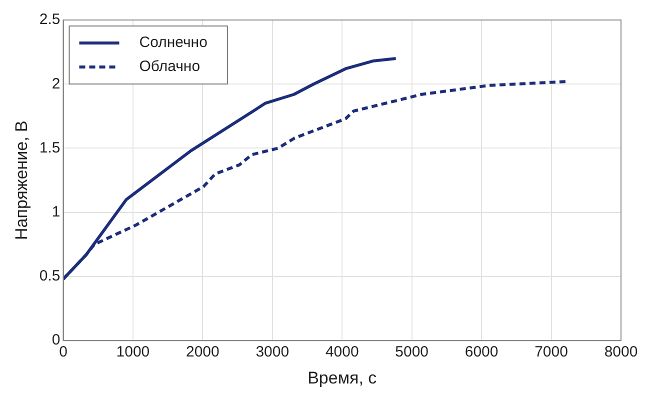 The width and height of the screenshot is (653, 401). Describe the element at coordinates (621, 352) in the screenshot. I see `x-tick-label: 8000` at that location.